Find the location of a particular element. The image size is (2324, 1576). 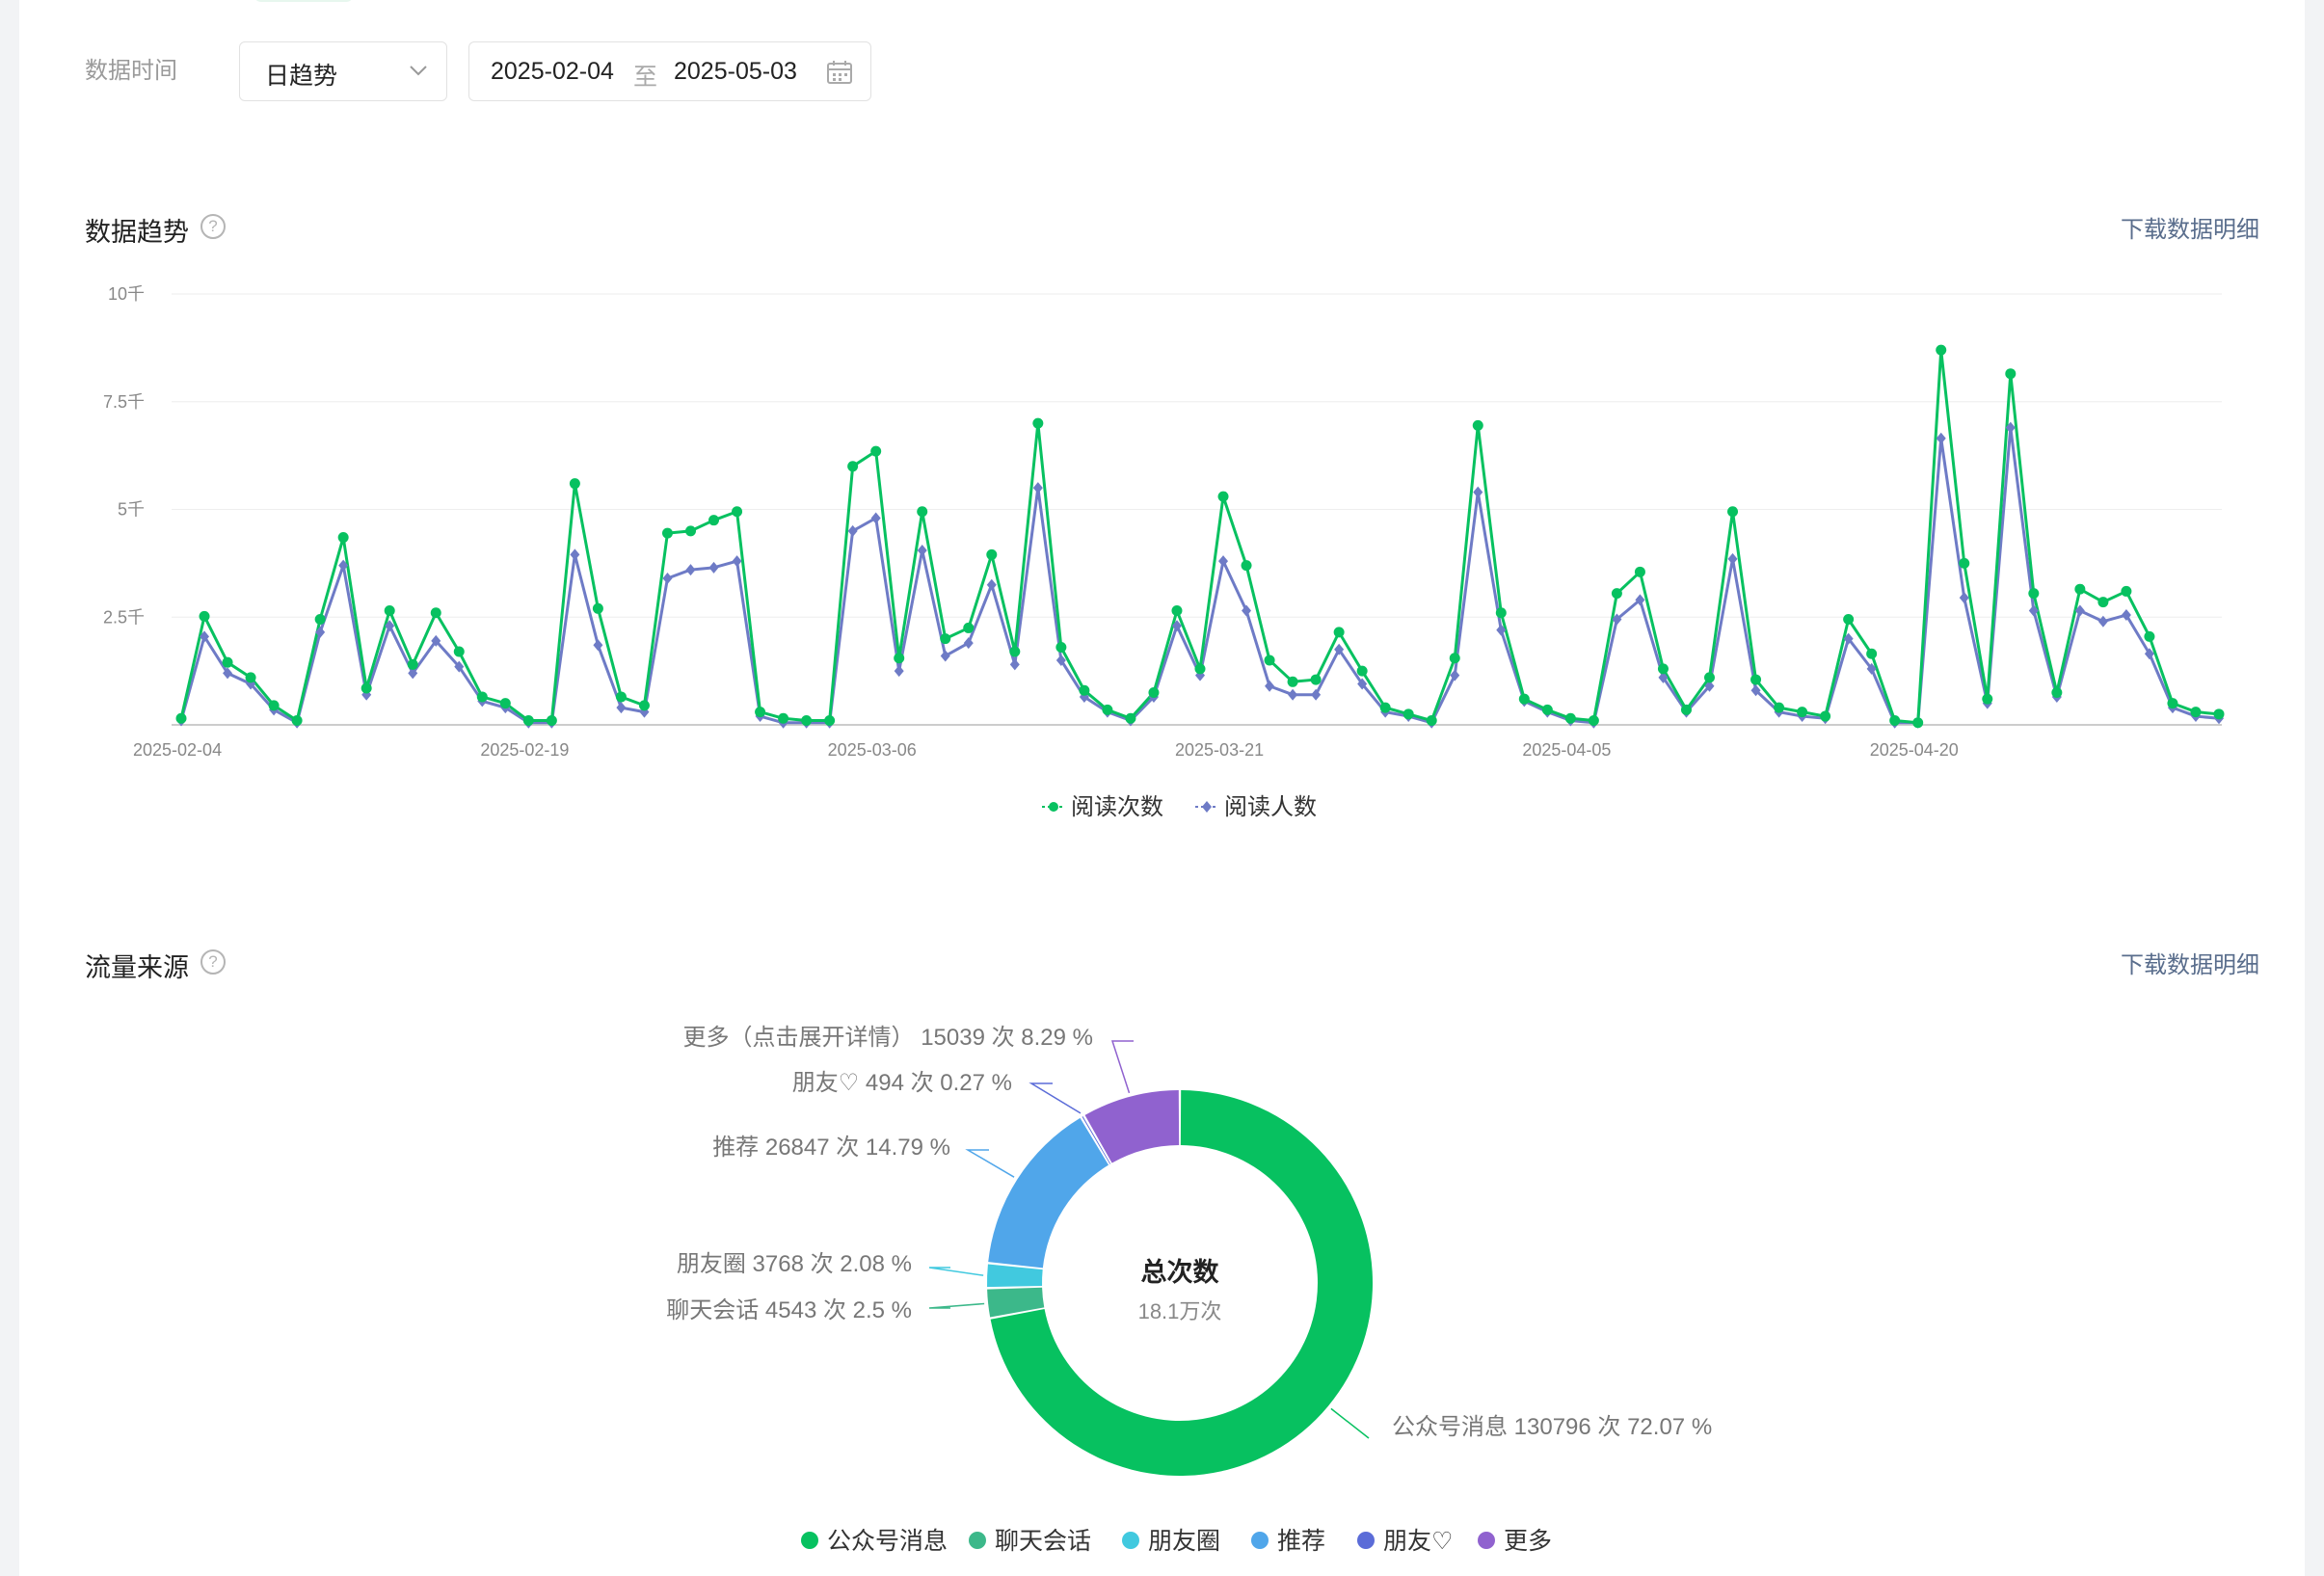

x-tick-label: 2025-03-06 is located at coordinates (872, 750).